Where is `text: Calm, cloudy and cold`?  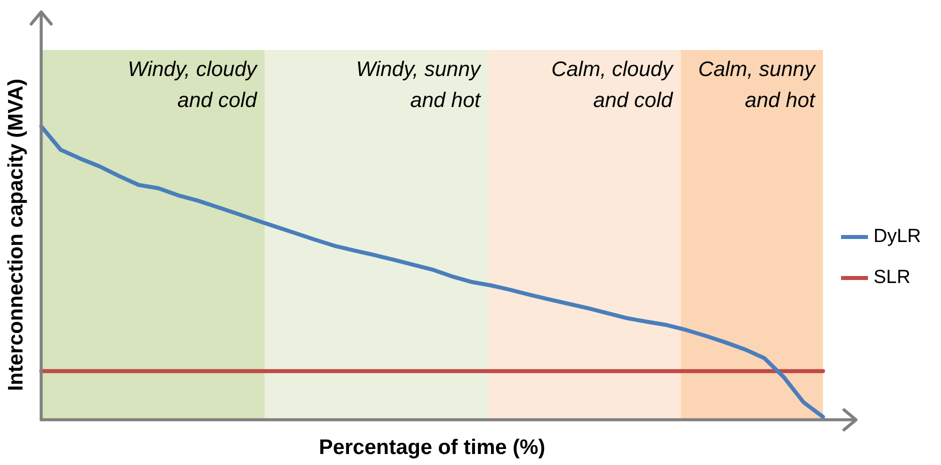
text: Calm, cloudy and cold is located at coordinates (612, 85).